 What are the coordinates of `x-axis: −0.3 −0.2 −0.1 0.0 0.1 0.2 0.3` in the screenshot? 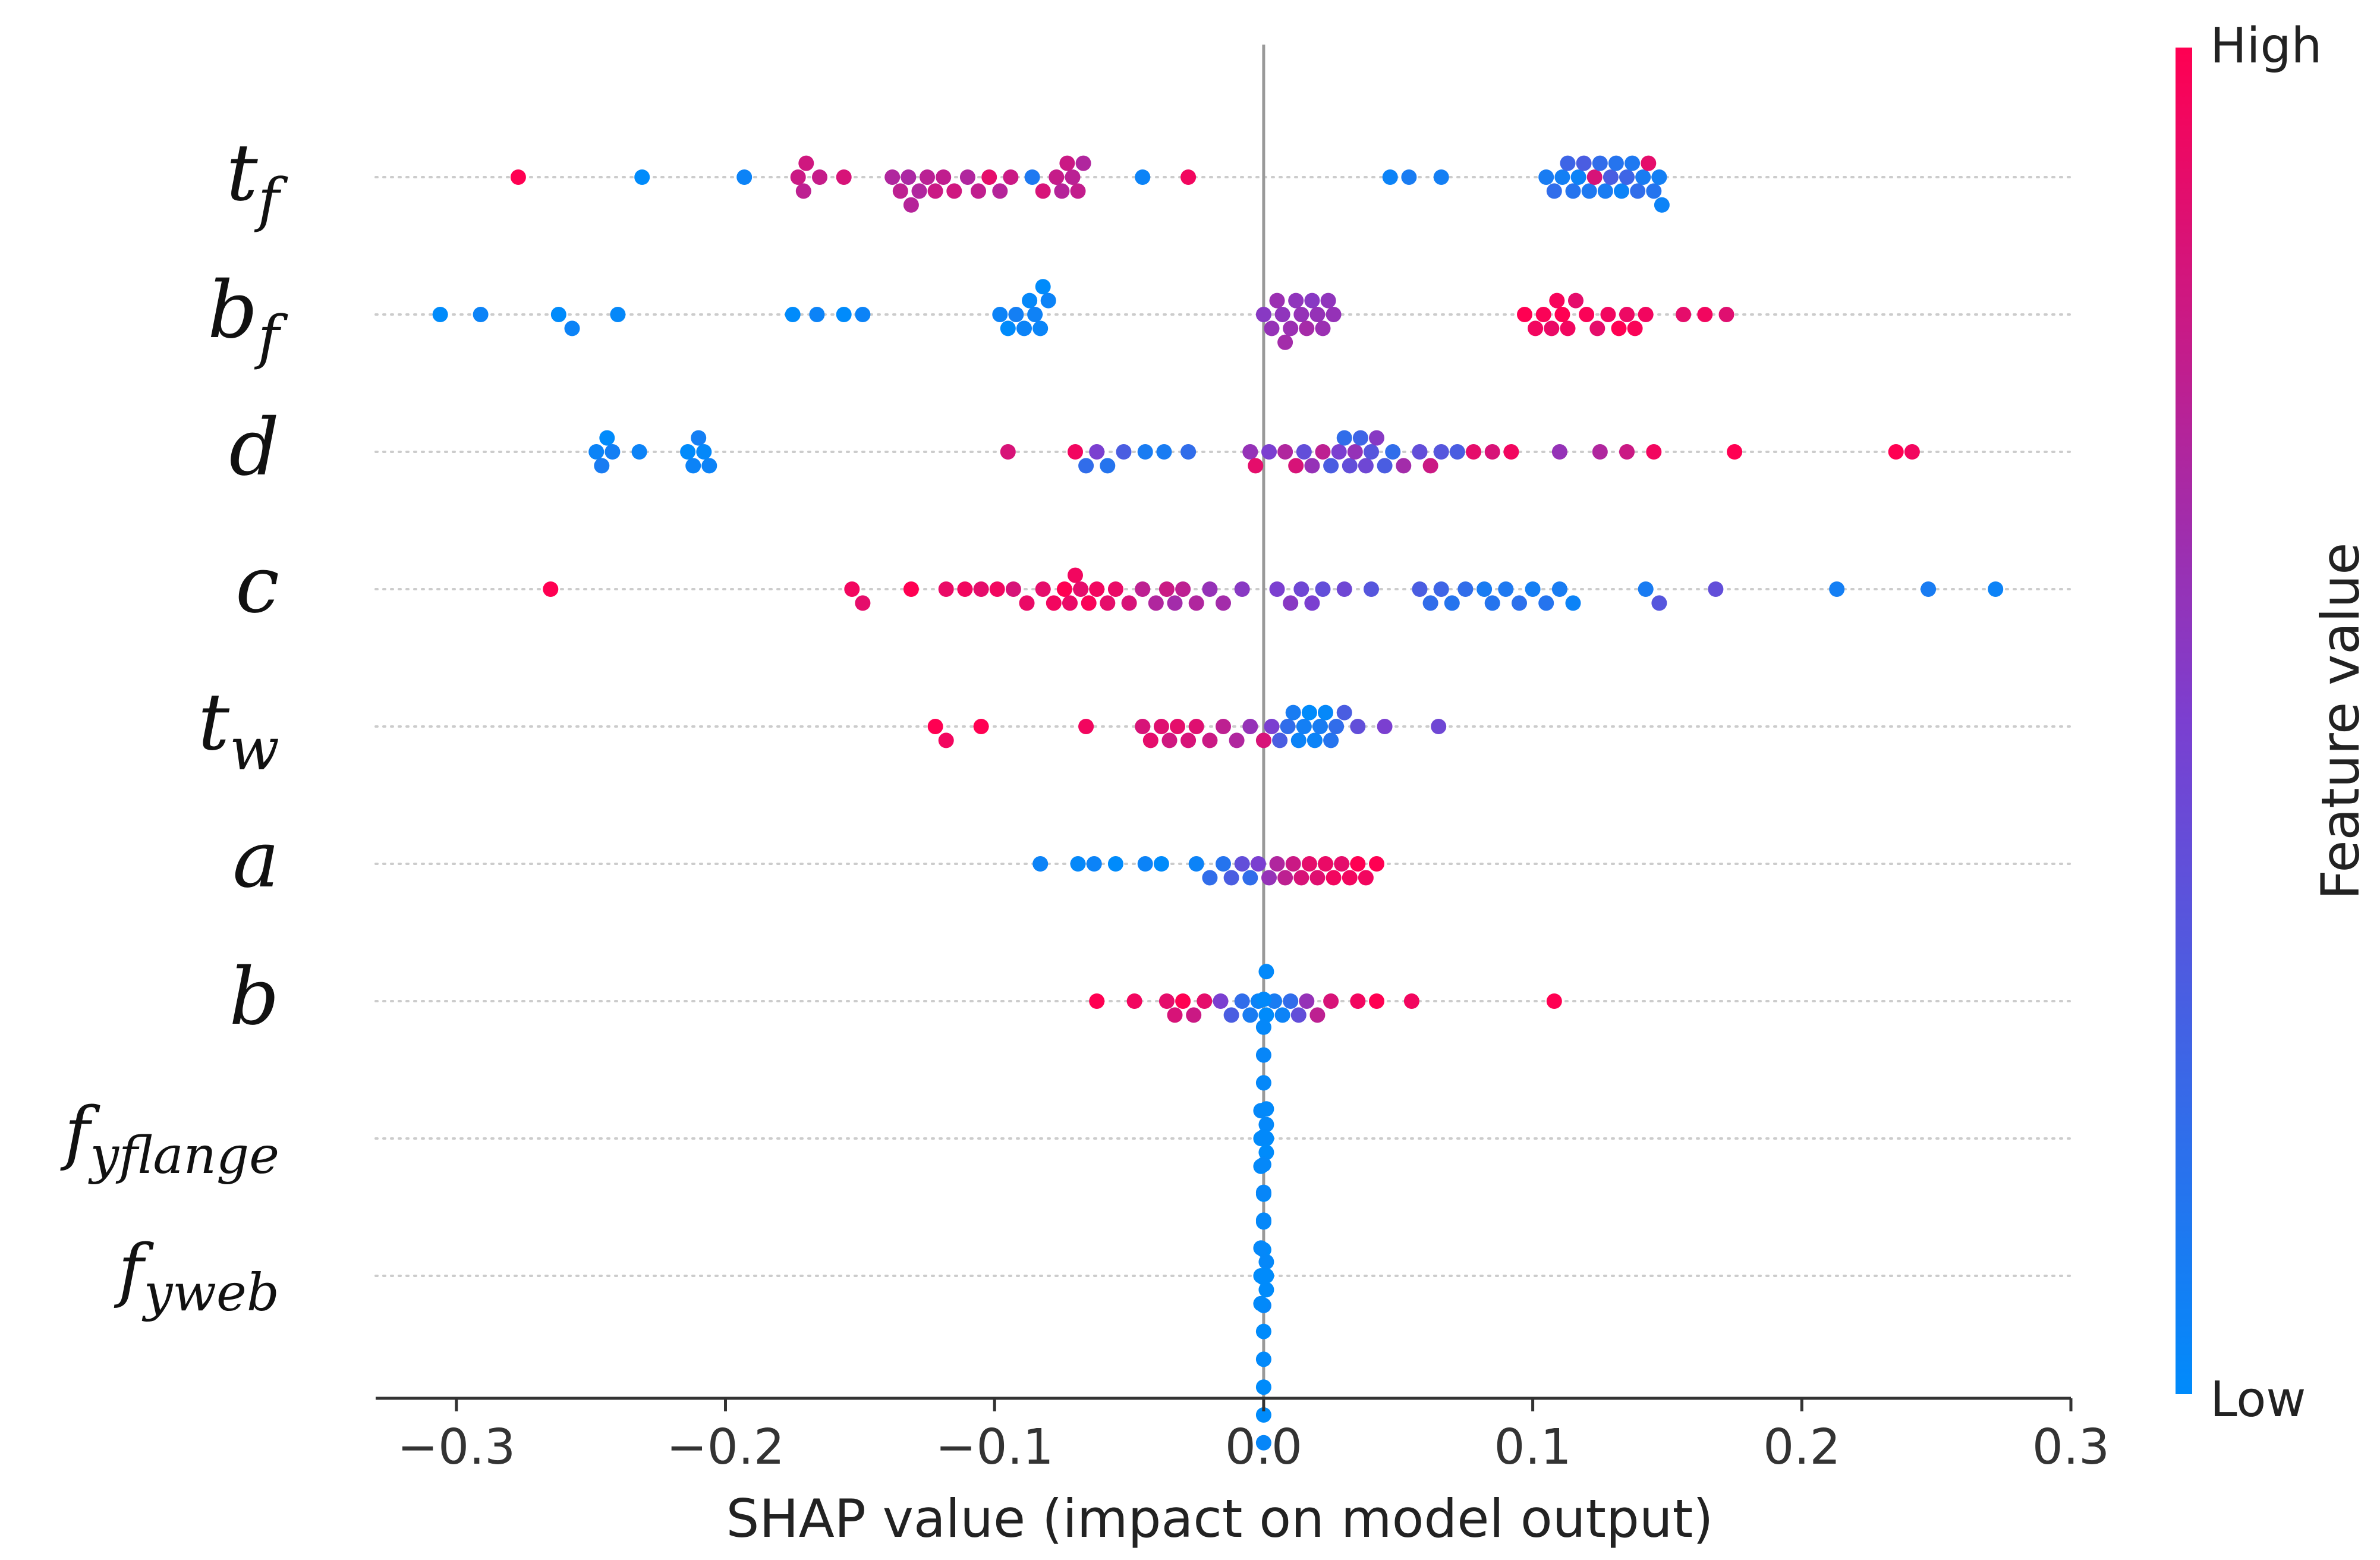 It's located at (1243, 1436).